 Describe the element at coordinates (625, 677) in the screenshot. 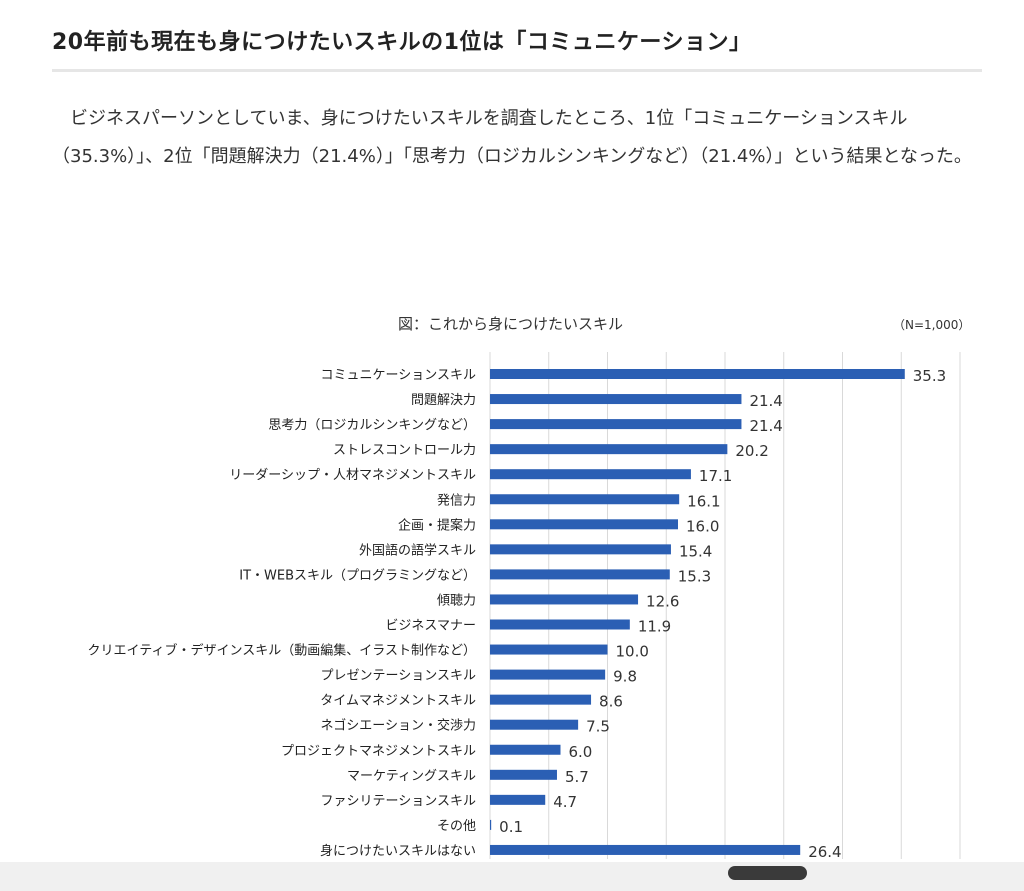

I see `value-label: 9.8` at that location.